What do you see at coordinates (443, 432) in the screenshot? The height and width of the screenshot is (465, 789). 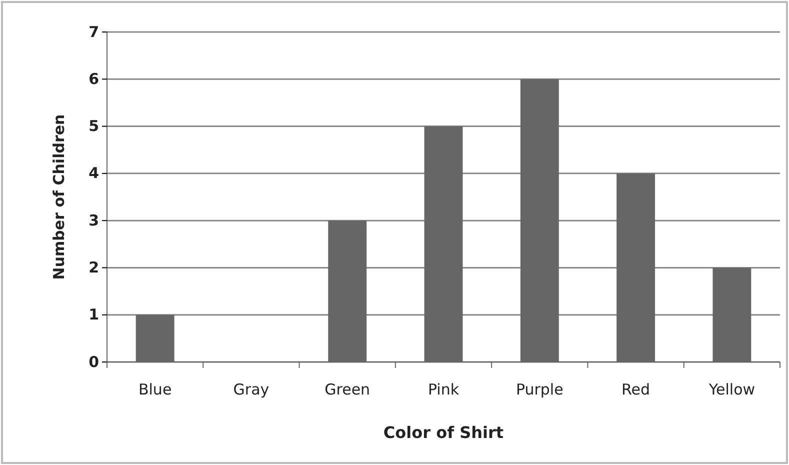 I see `x-axis-title: Color of Shirt` at bounding box center [443, 432].